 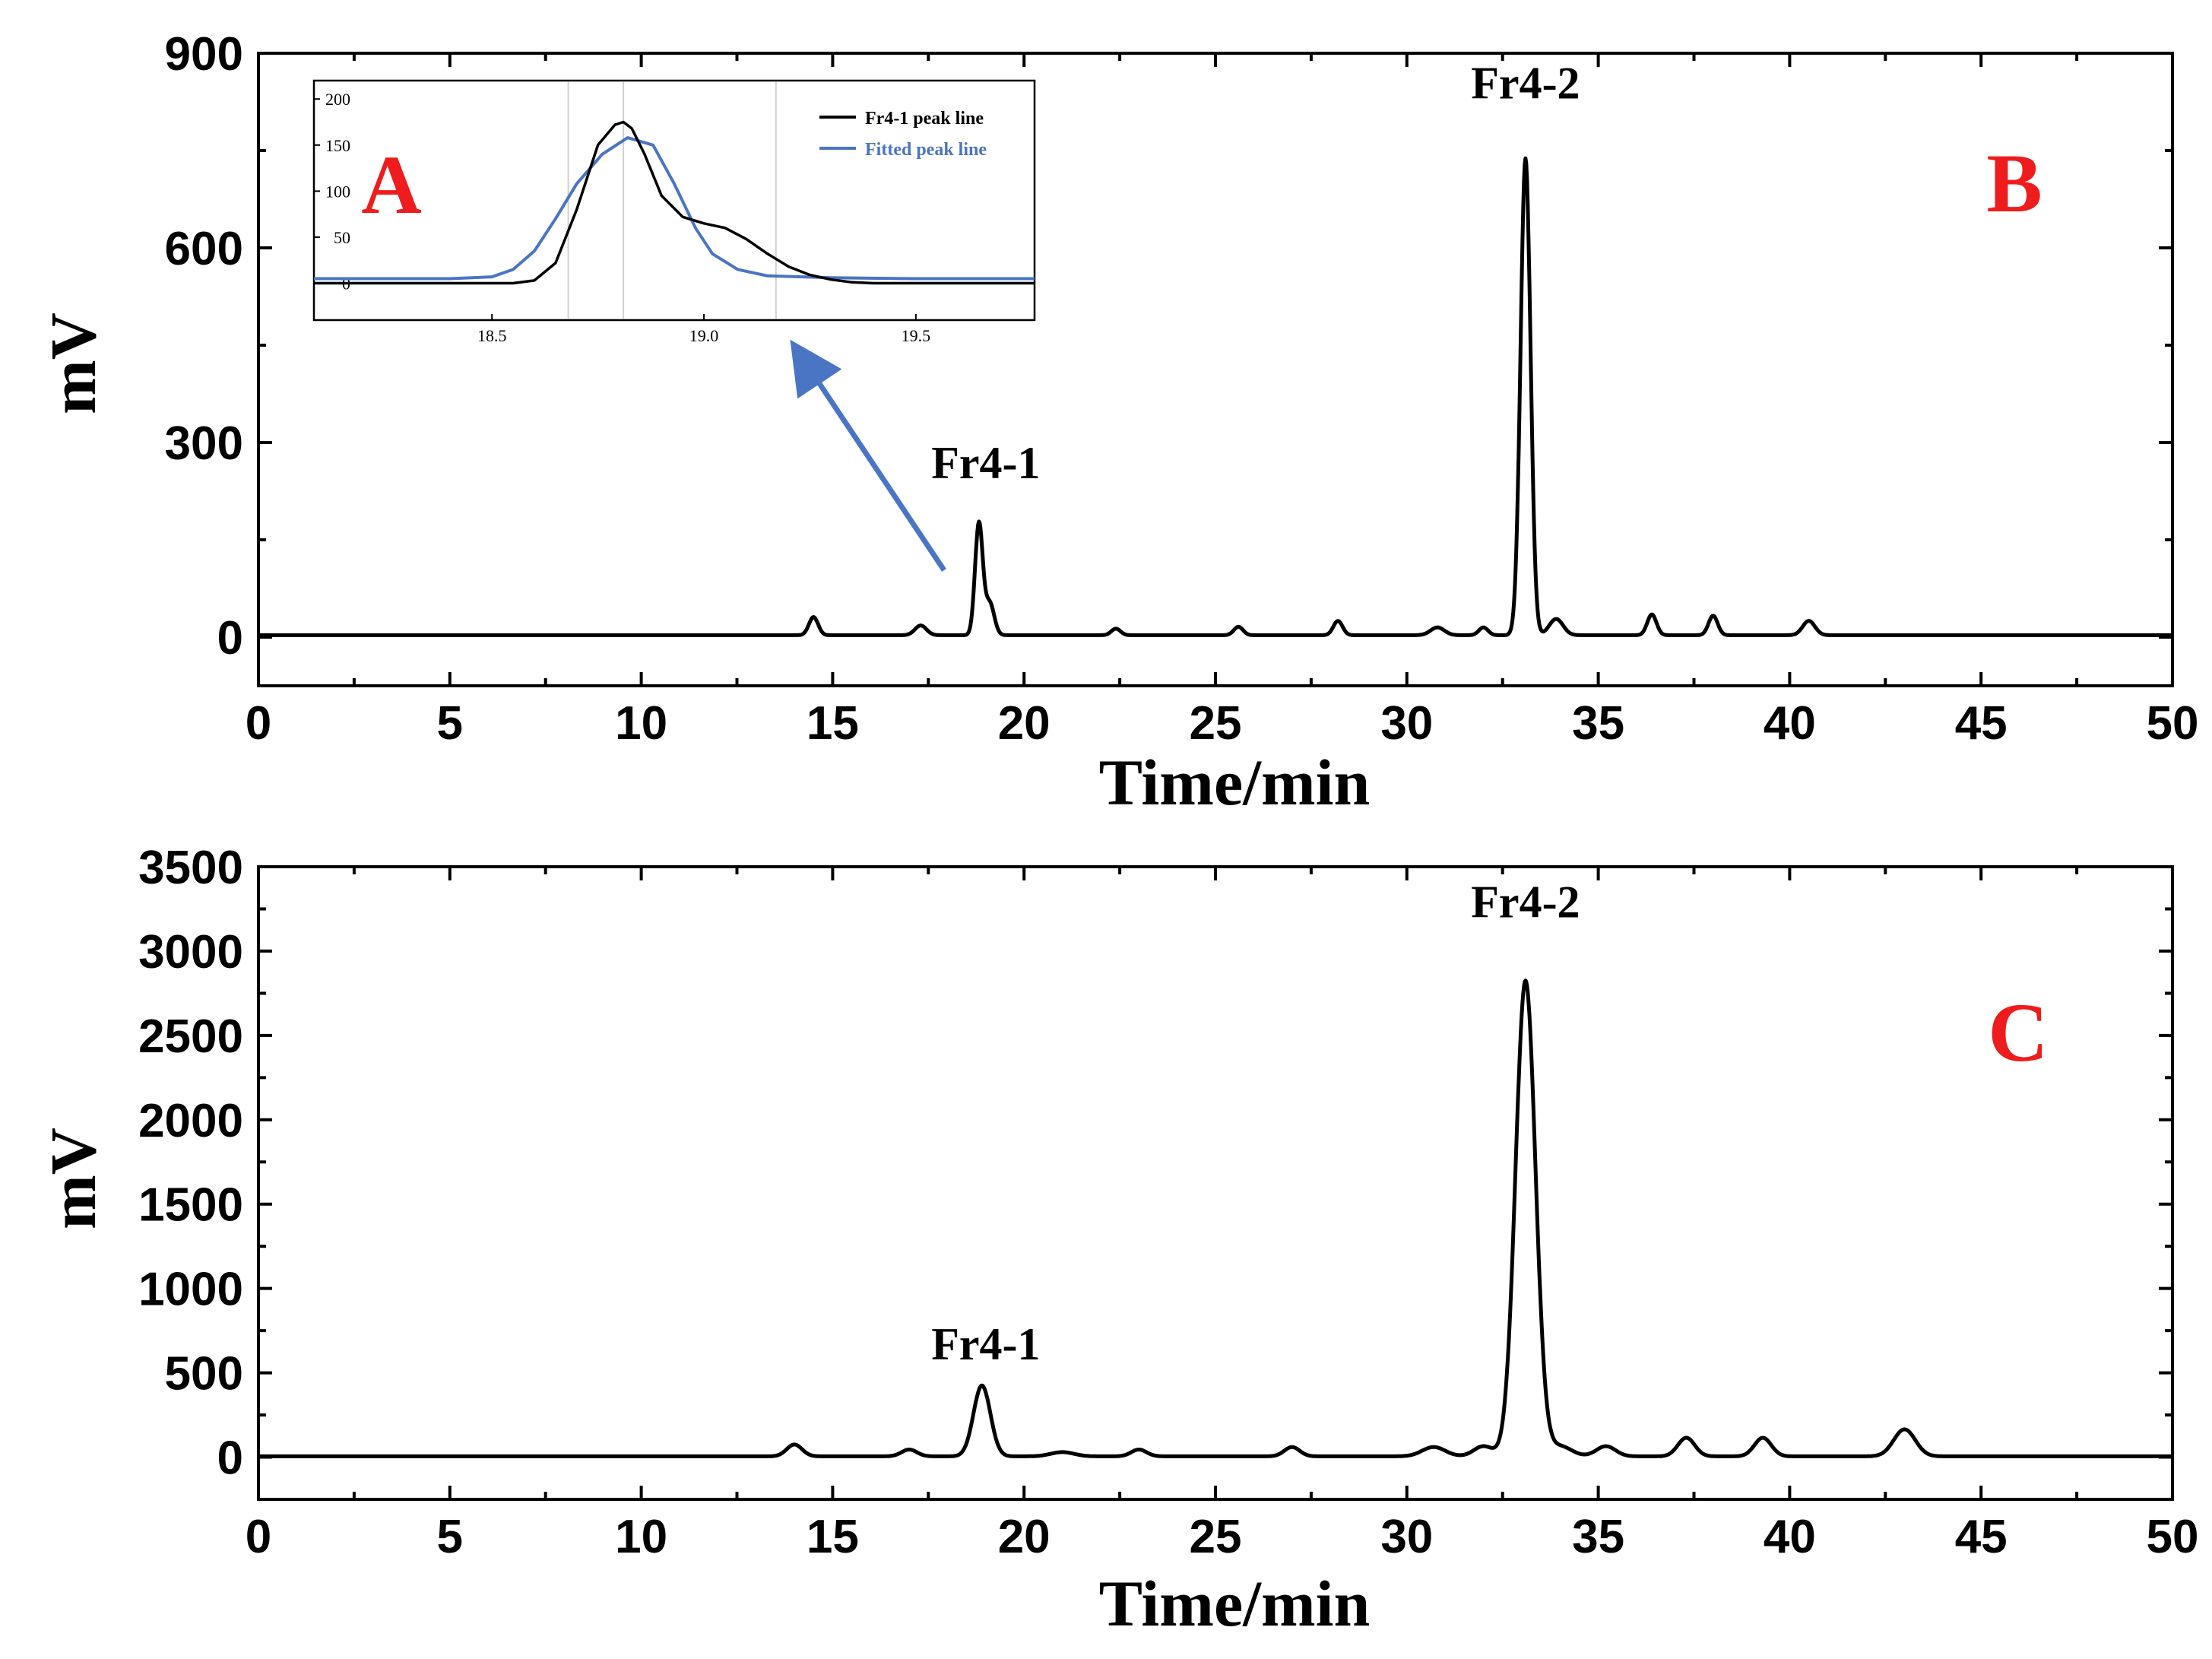 I want to click on panel-b-letter: B, so click(x=2014, y=183).